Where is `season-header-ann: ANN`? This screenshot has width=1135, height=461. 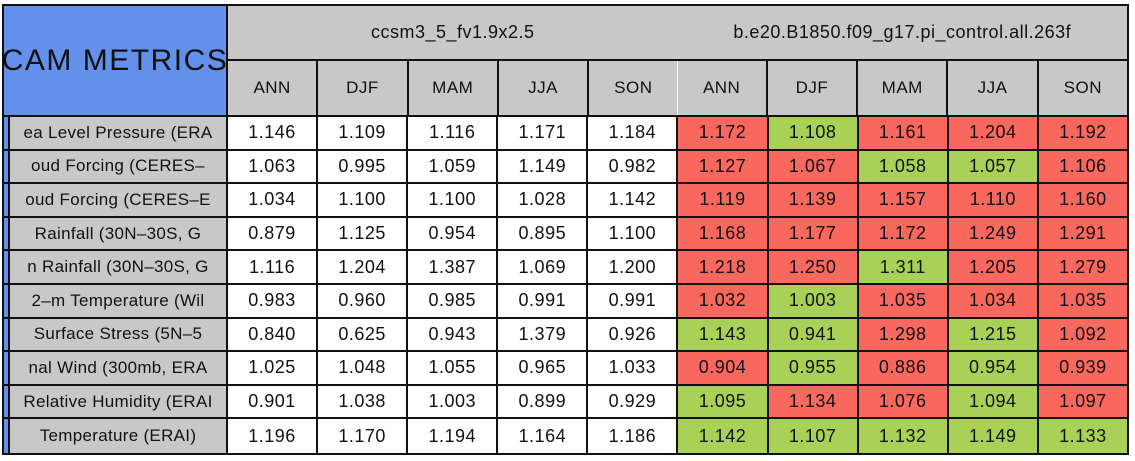 season-header-ann: ANN is located at coordinates (722, 88).